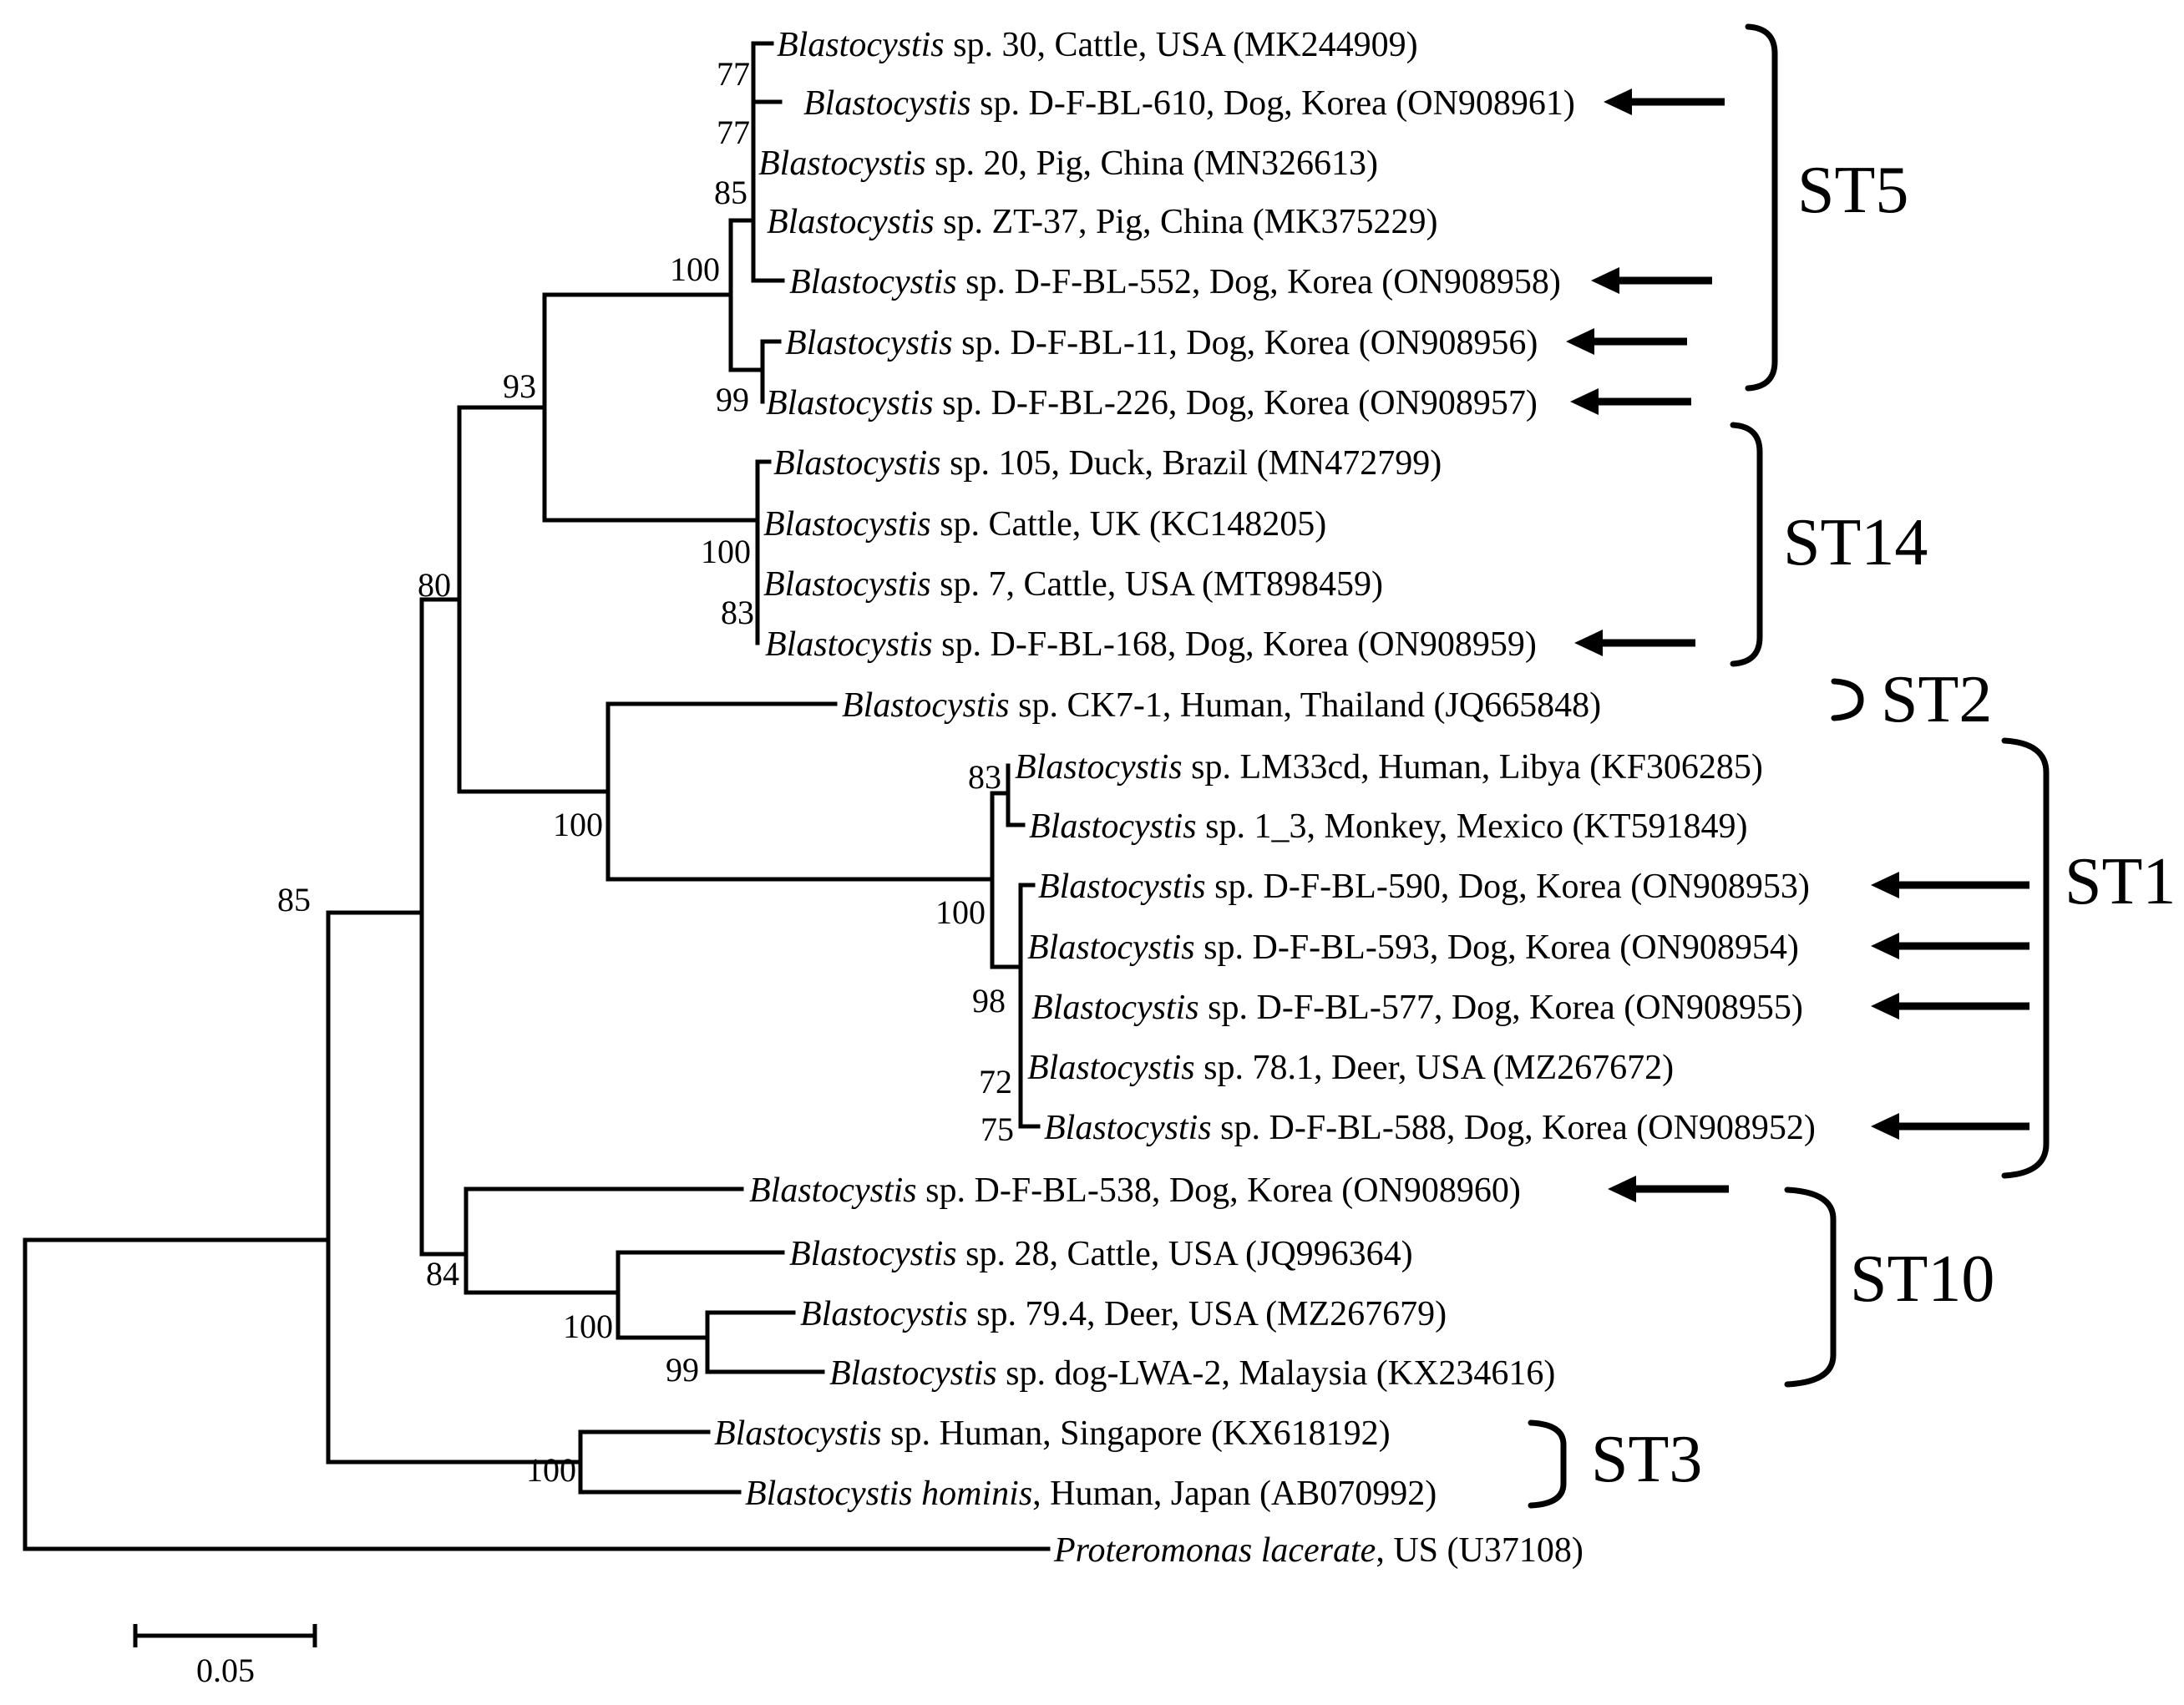  I want to click on taxon-label: Blastocystis sp. Cattle, UK (KC148205), so click(1044, 524).